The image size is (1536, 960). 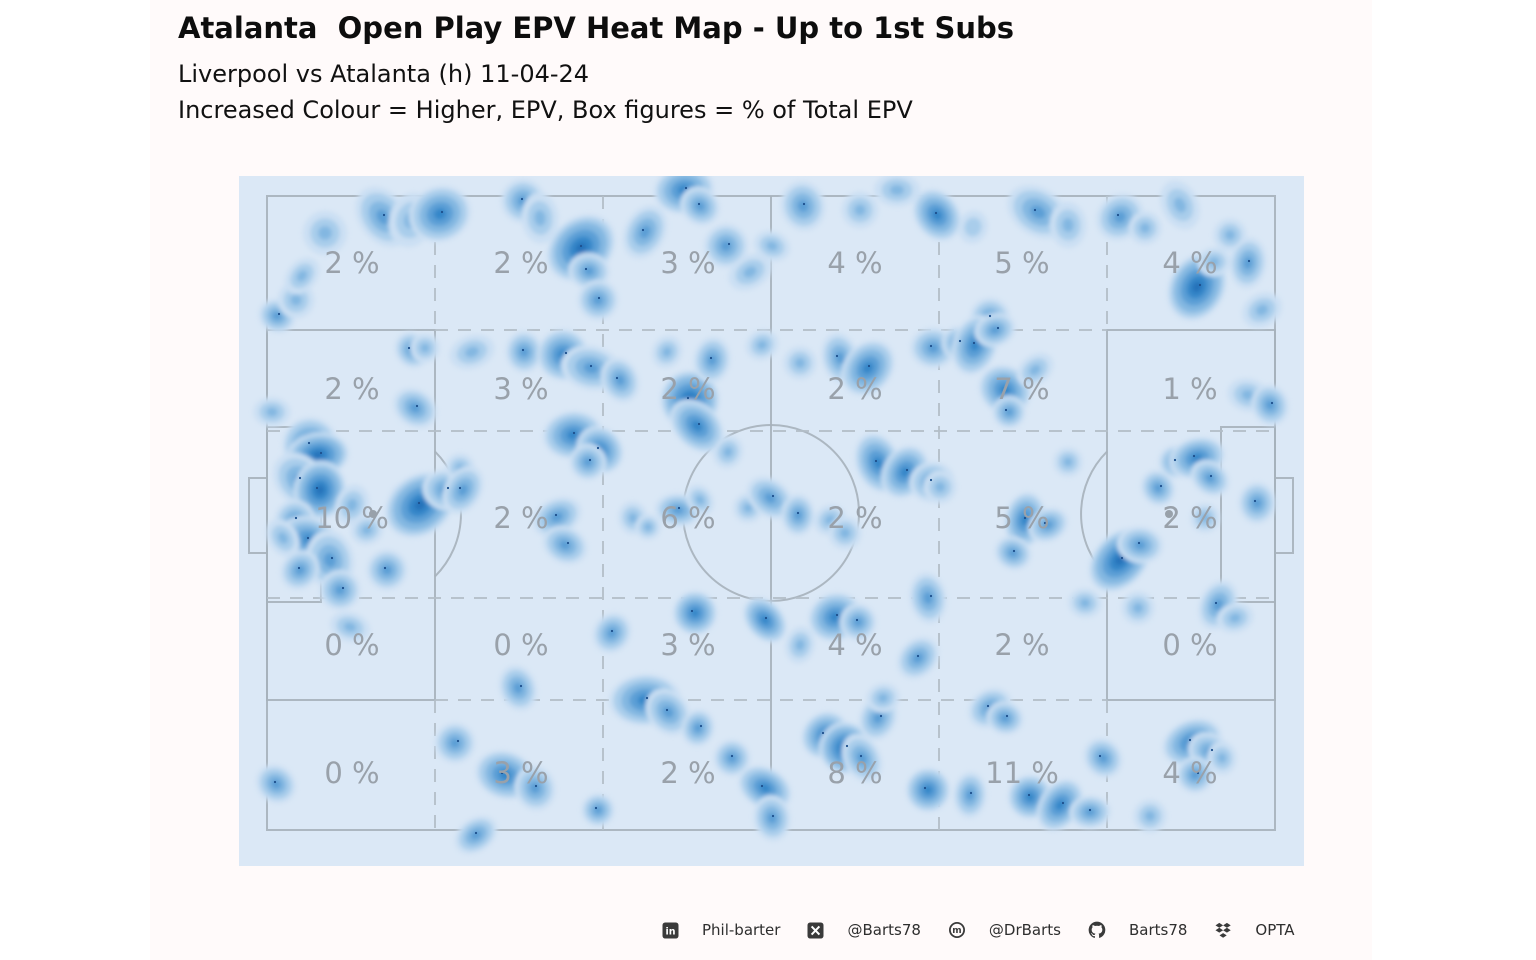 I want to click on svg-text: m, so click(x=956, y=931).